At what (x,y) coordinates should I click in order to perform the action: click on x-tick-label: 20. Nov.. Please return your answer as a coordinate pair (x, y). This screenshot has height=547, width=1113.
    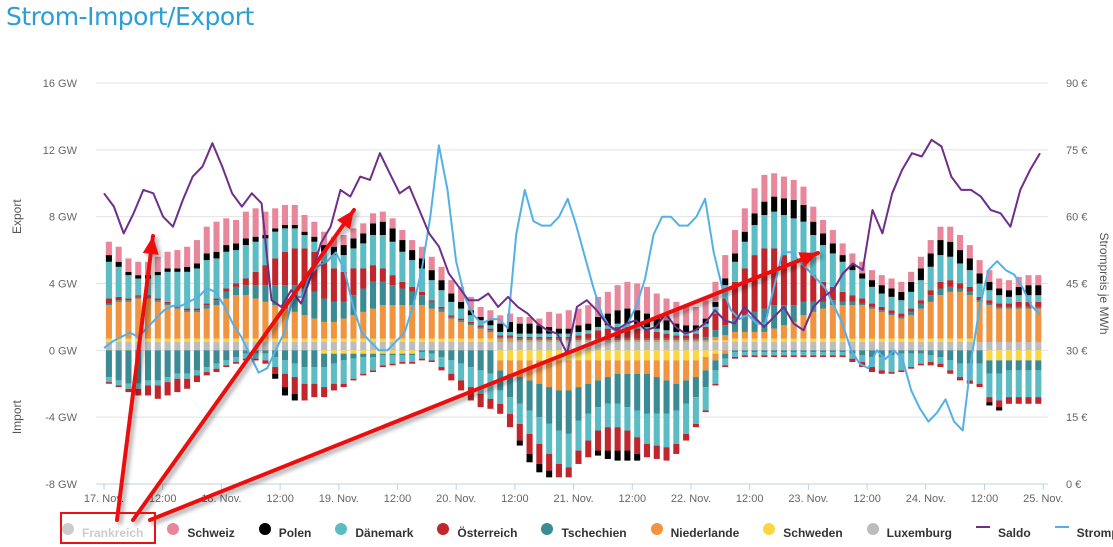
    Looking at the image, I should click on (456, 499).